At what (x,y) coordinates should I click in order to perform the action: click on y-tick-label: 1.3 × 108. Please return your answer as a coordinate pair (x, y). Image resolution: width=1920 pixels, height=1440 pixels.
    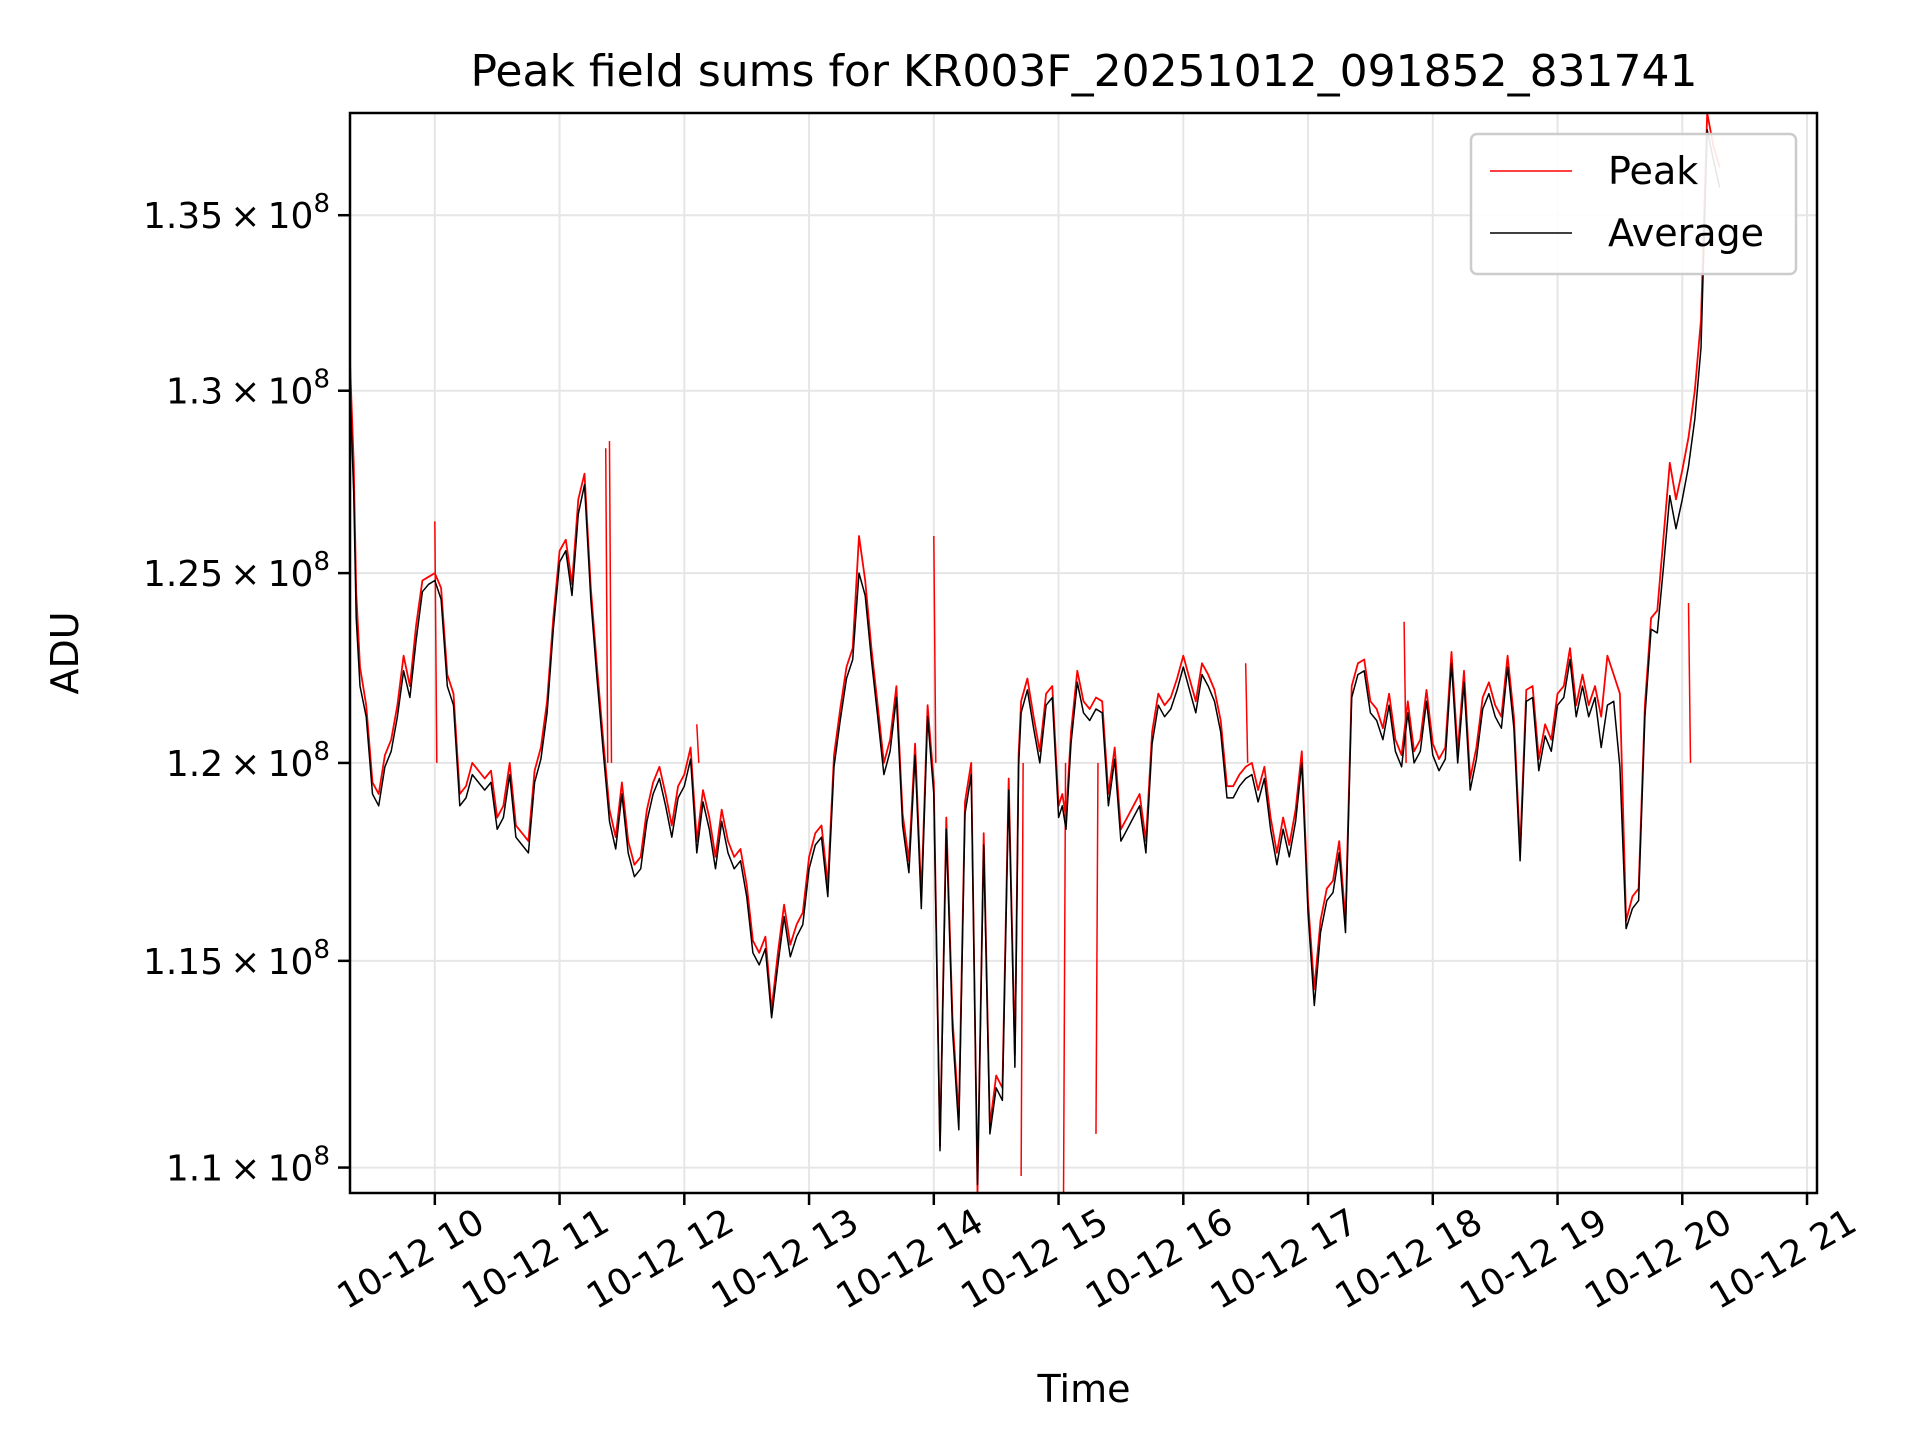
    Looking at the image, I should click on (248, 389).